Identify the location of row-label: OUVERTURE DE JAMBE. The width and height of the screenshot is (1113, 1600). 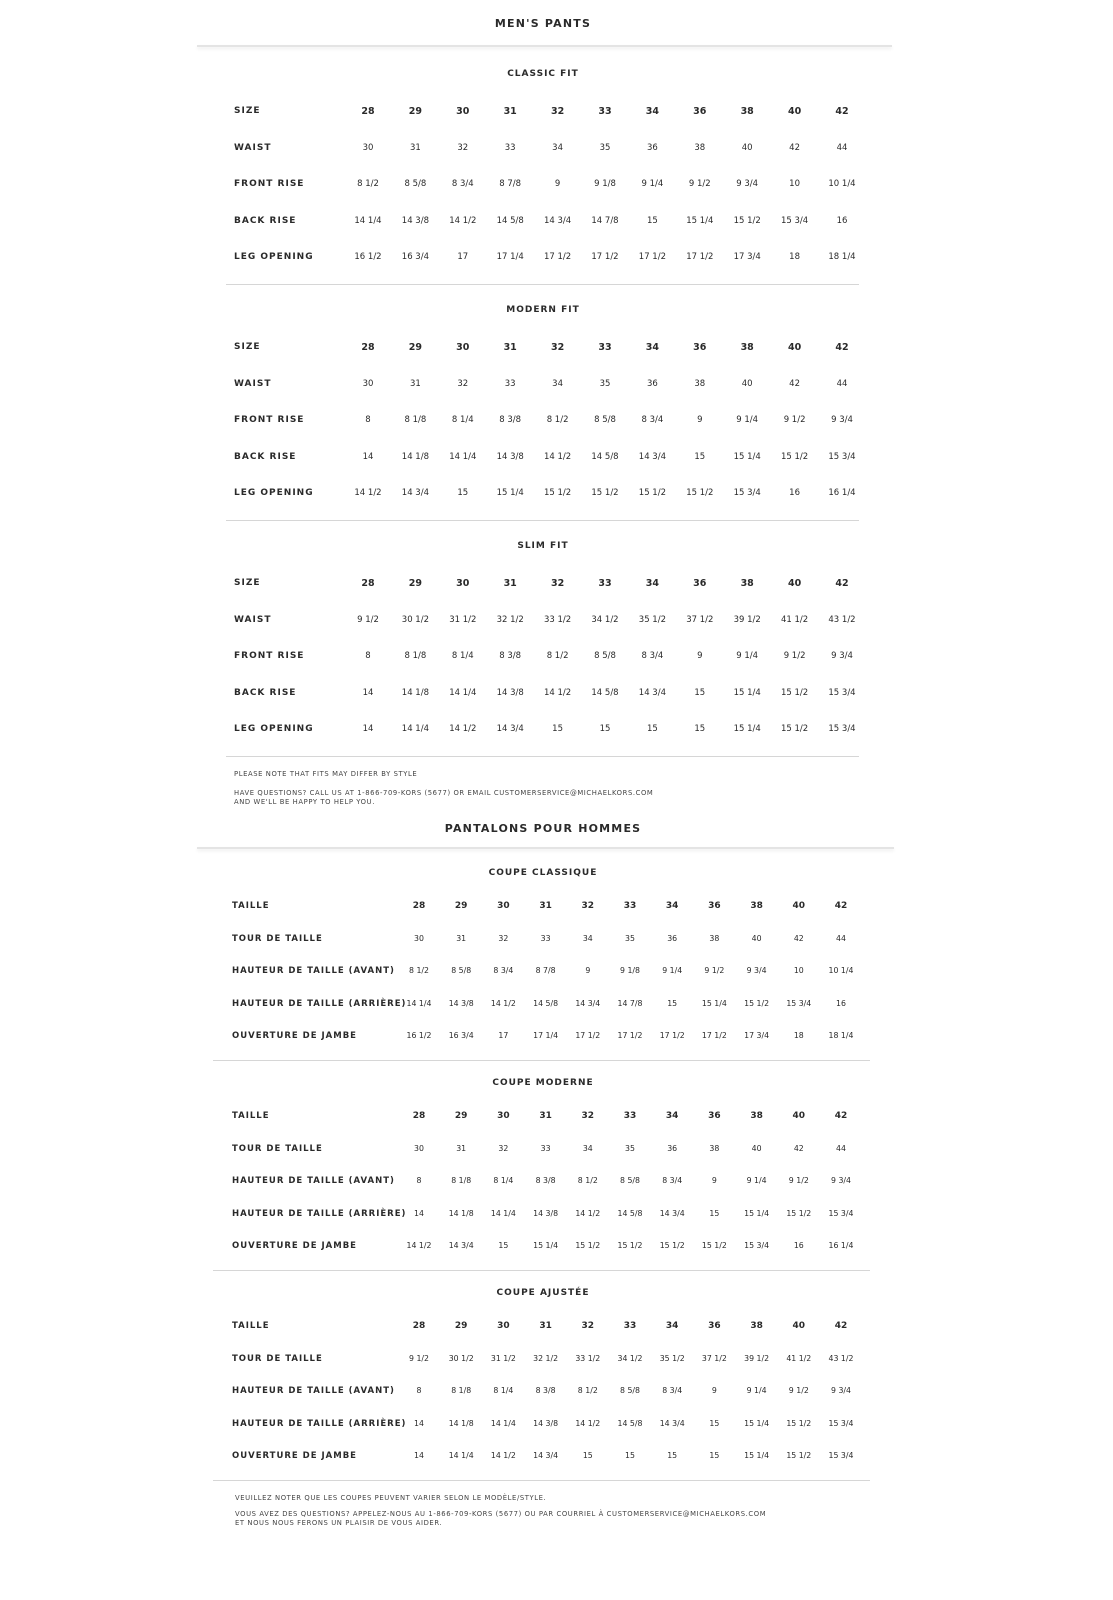
(294, 1246).